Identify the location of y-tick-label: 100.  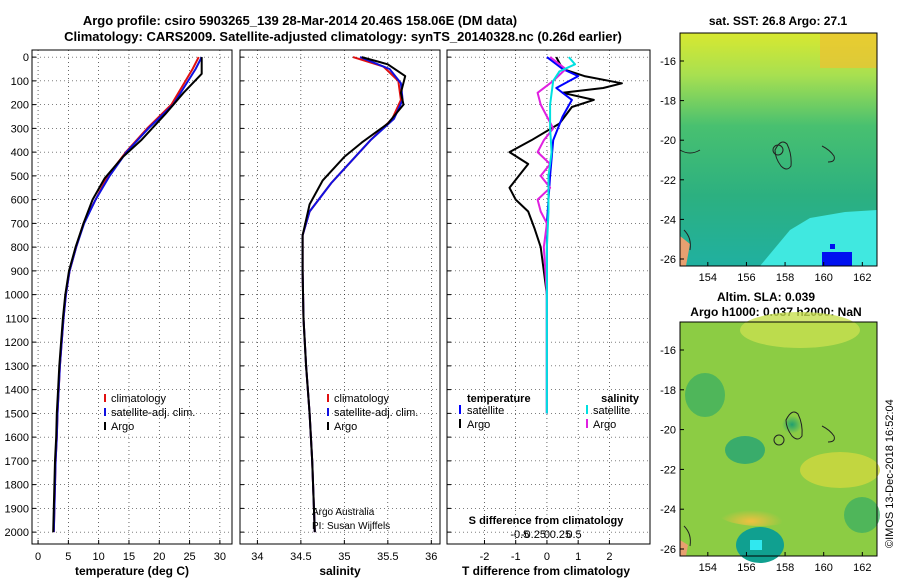
(20, 82).